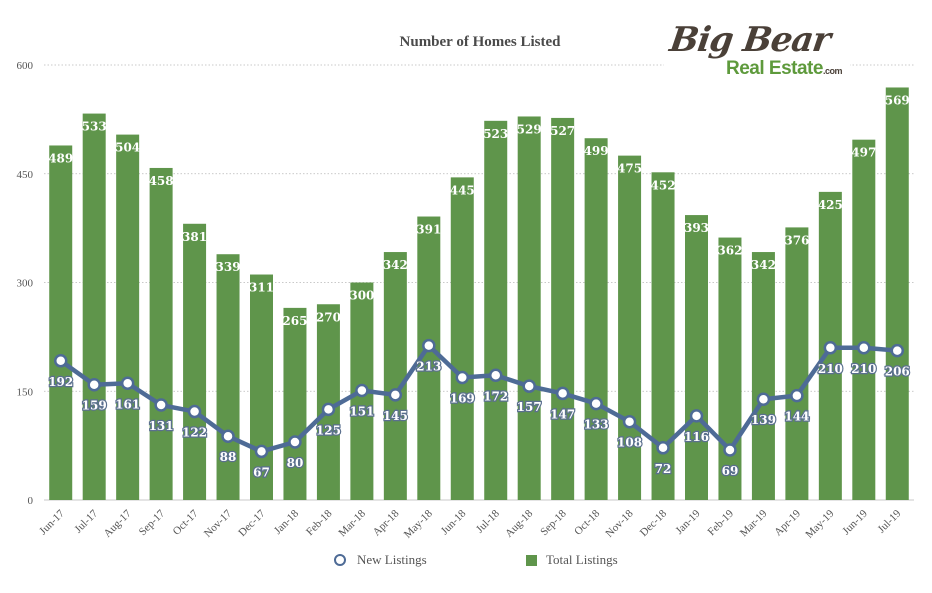 The image size is (932, 593). What do you see at coordinates (252, 523) in the screenshot?
I see `x-tick-label: Dec-17` at bounding box center [252, 523].